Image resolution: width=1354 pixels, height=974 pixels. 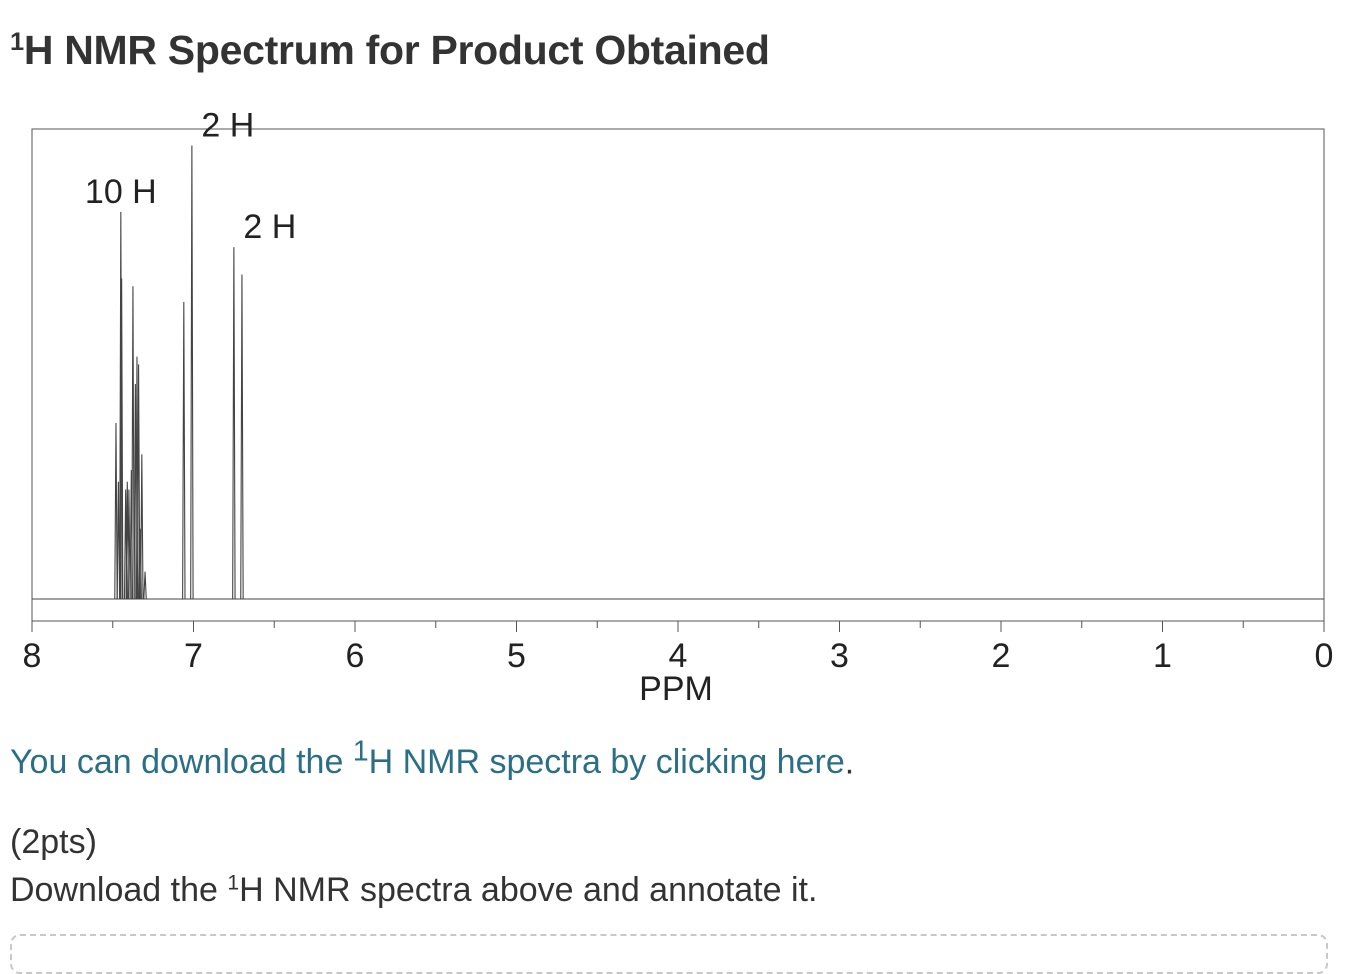 I want to click on integration-label: 10 H, so click(x=121, y=192).